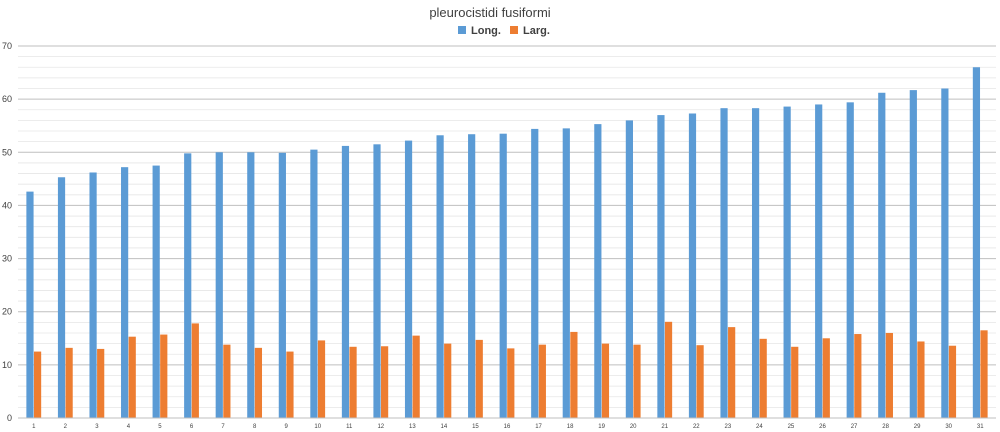  What do you see at coordinates (7, 365) in the screenshot?
I see `y-tick-label: 10` at bounding box center [7, 365].